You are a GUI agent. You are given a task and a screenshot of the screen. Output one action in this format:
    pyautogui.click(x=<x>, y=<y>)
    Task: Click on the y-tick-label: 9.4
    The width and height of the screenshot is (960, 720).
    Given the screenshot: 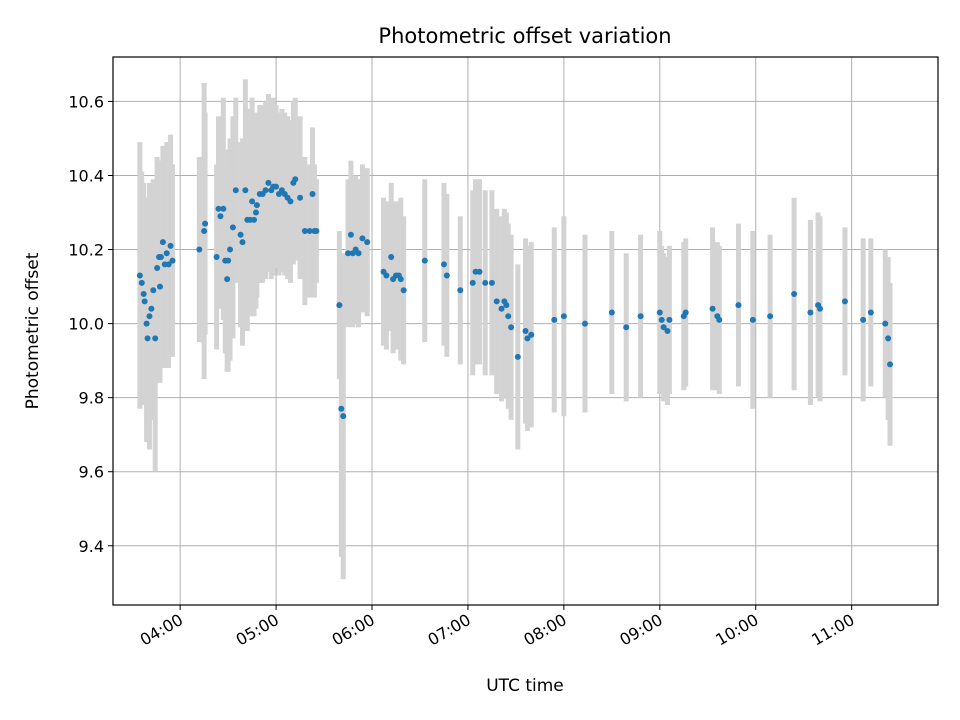 What is the action you would take?
    pyautogui.click(x=91, y=546)
    